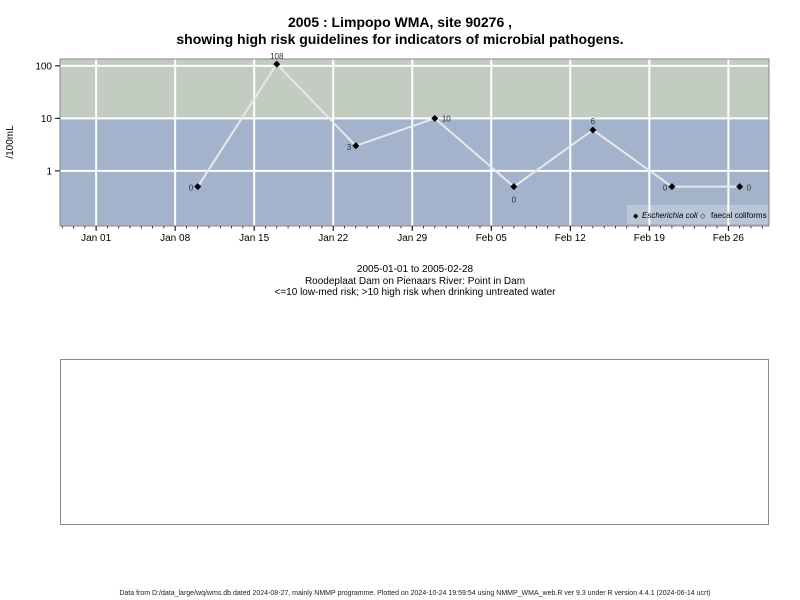 The image size is (800, 600). I want to click on legend-label-faecal: faecal coliforms, so click(739, 215).